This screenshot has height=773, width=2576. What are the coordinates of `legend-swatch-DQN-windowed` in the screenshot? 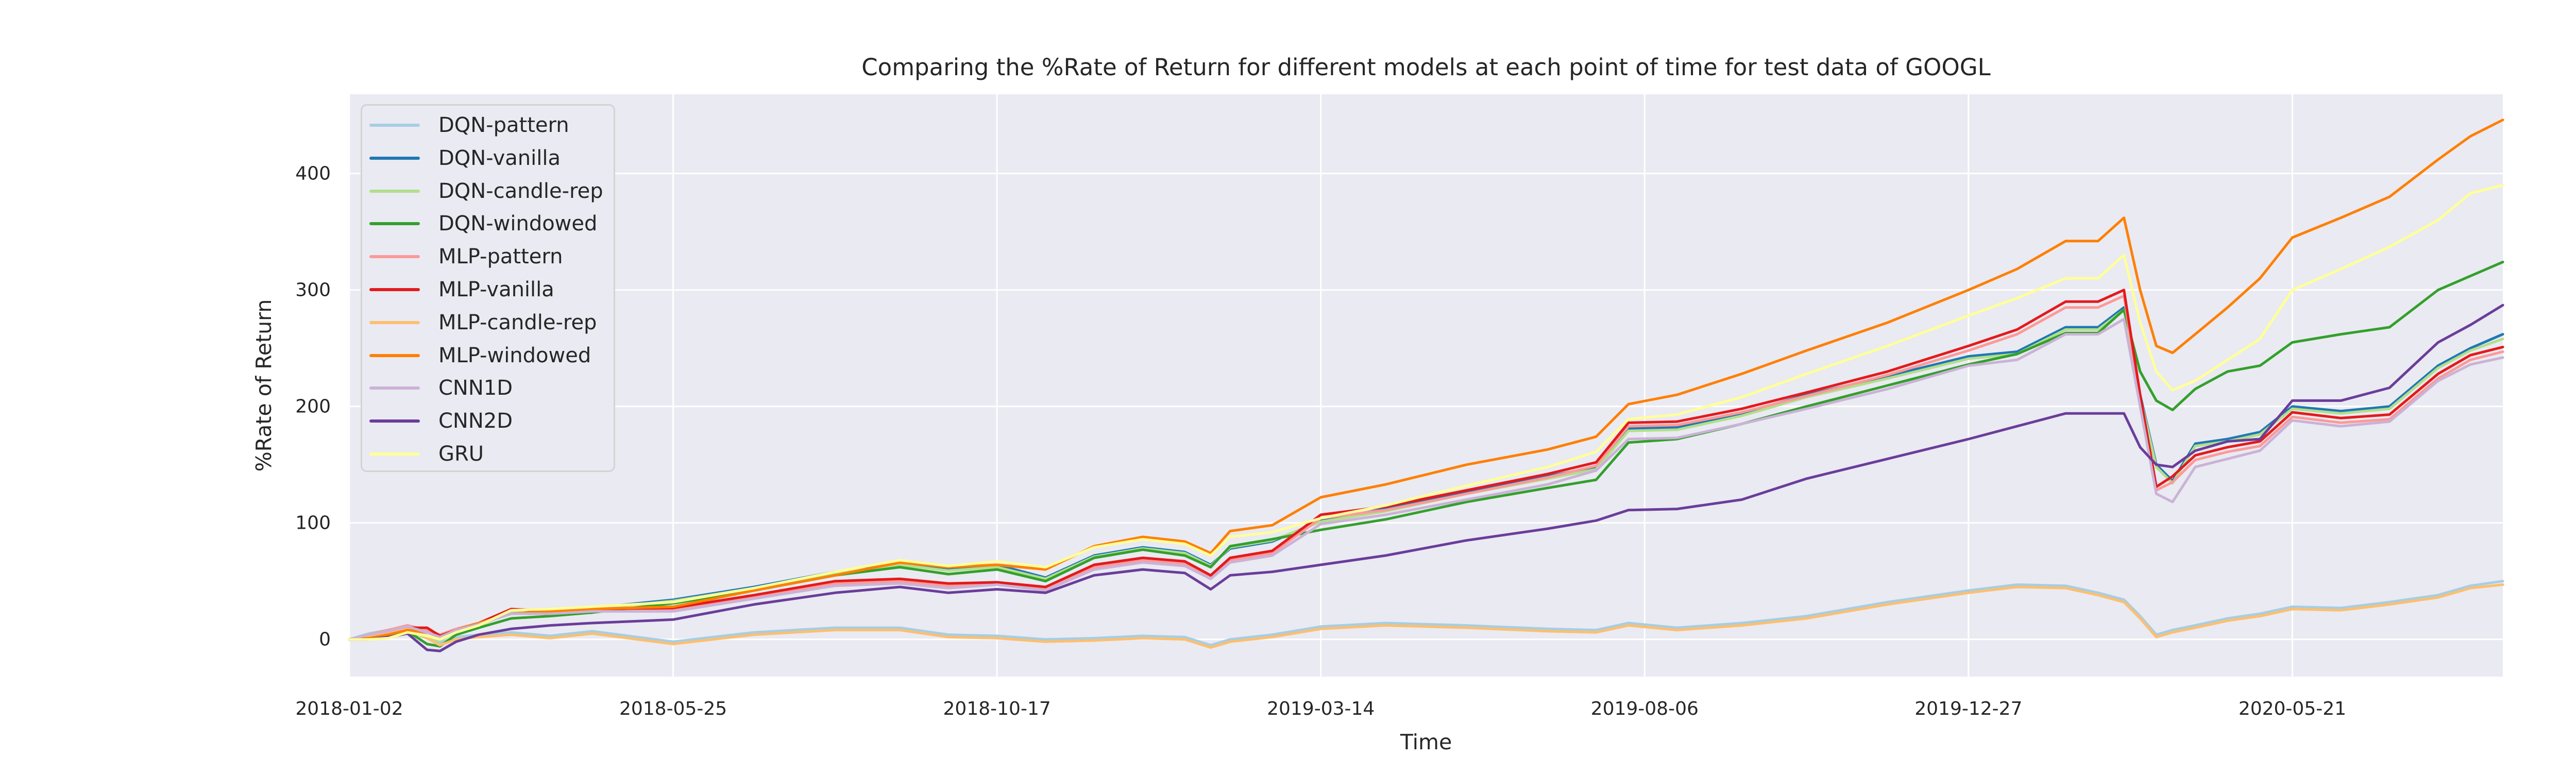 It's located at (395, 224).